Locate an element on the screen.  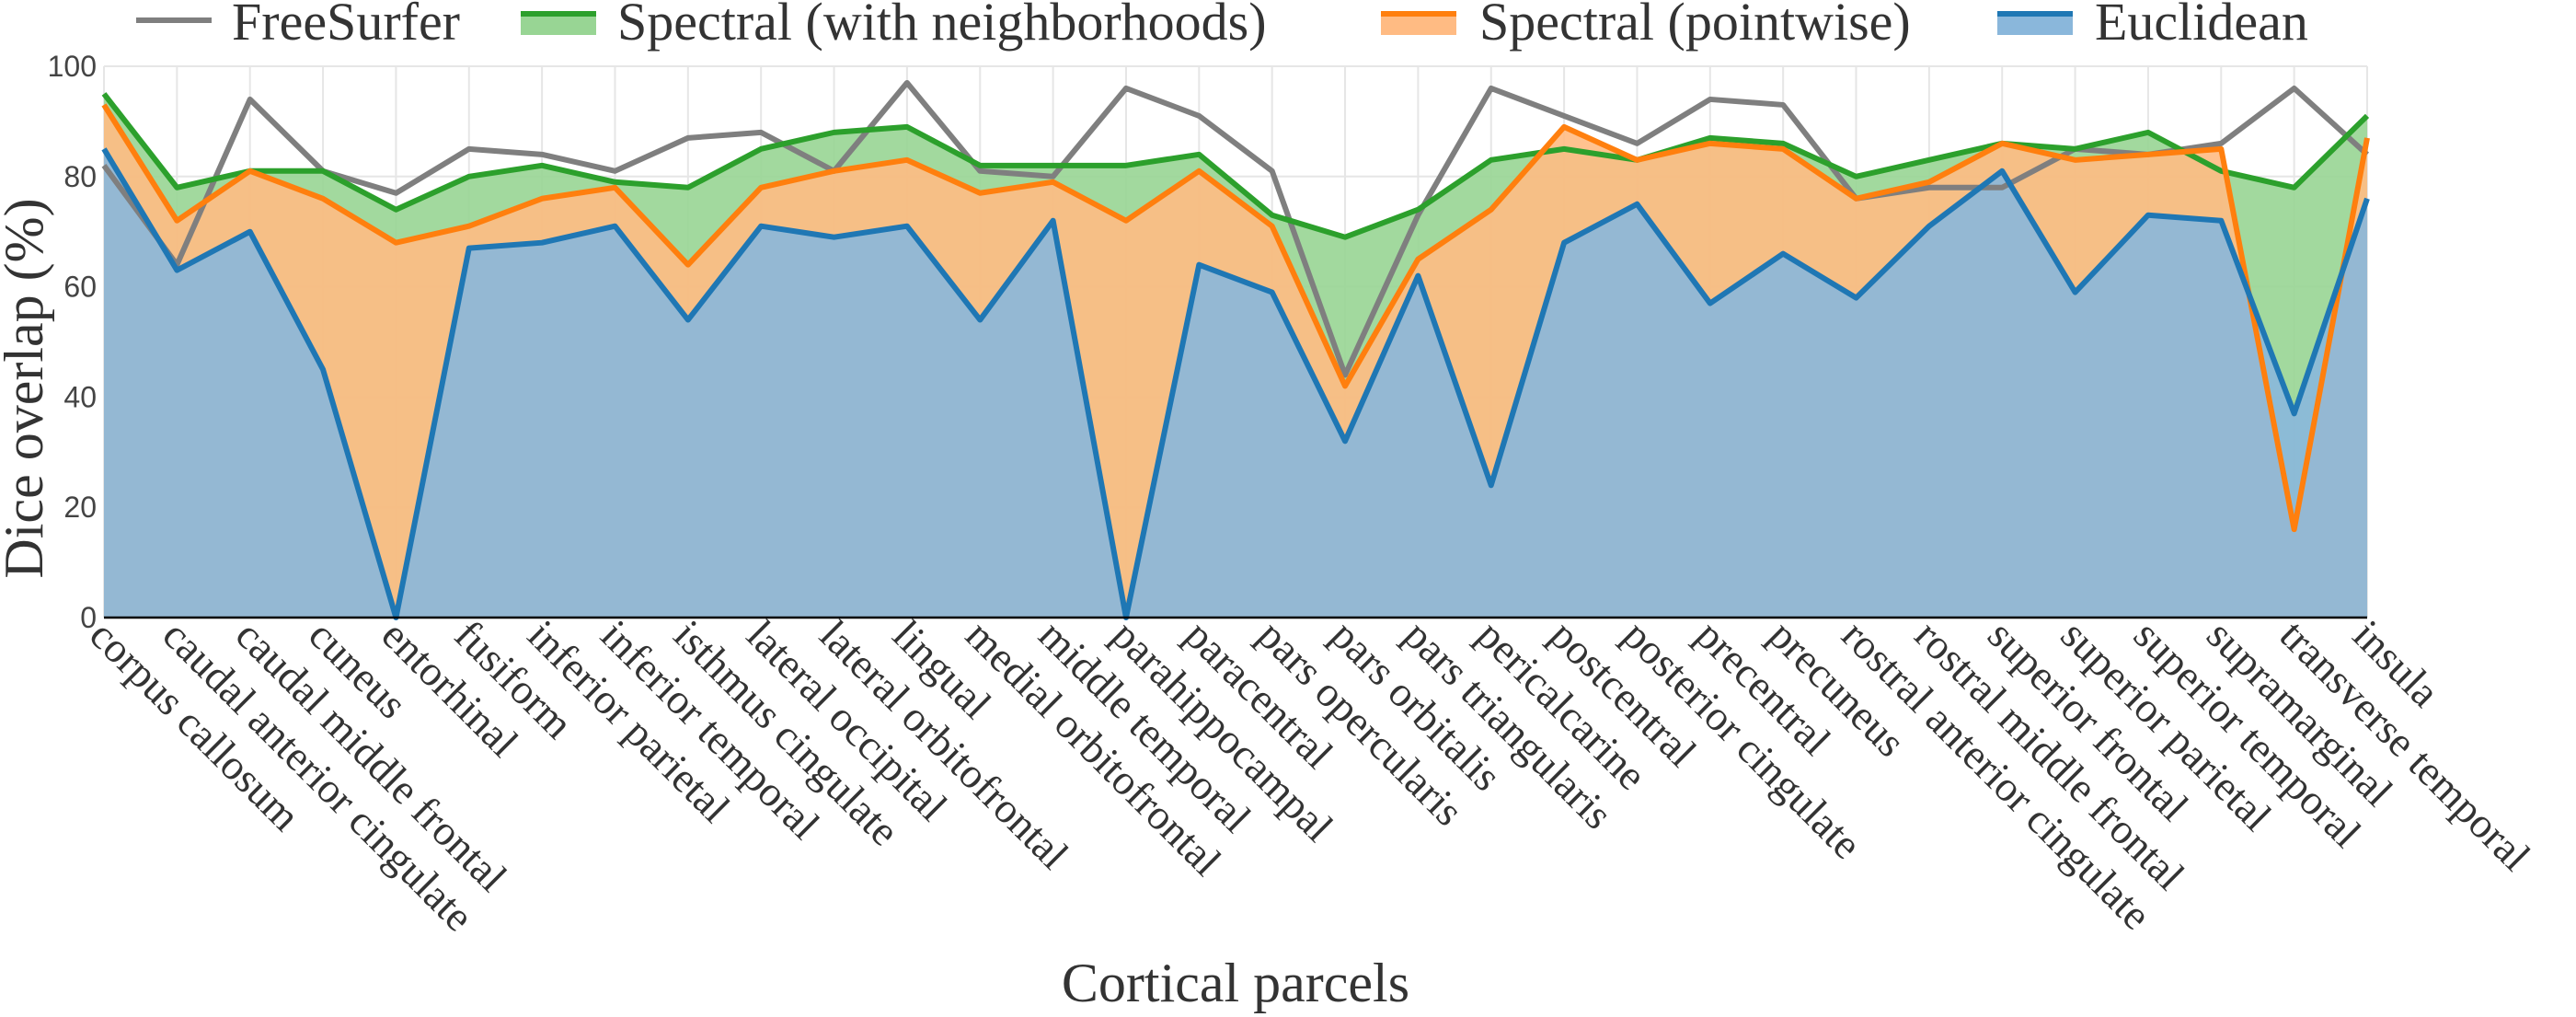
legend-euclidean-label: Euclidean is located at coordinates (2201, 26).